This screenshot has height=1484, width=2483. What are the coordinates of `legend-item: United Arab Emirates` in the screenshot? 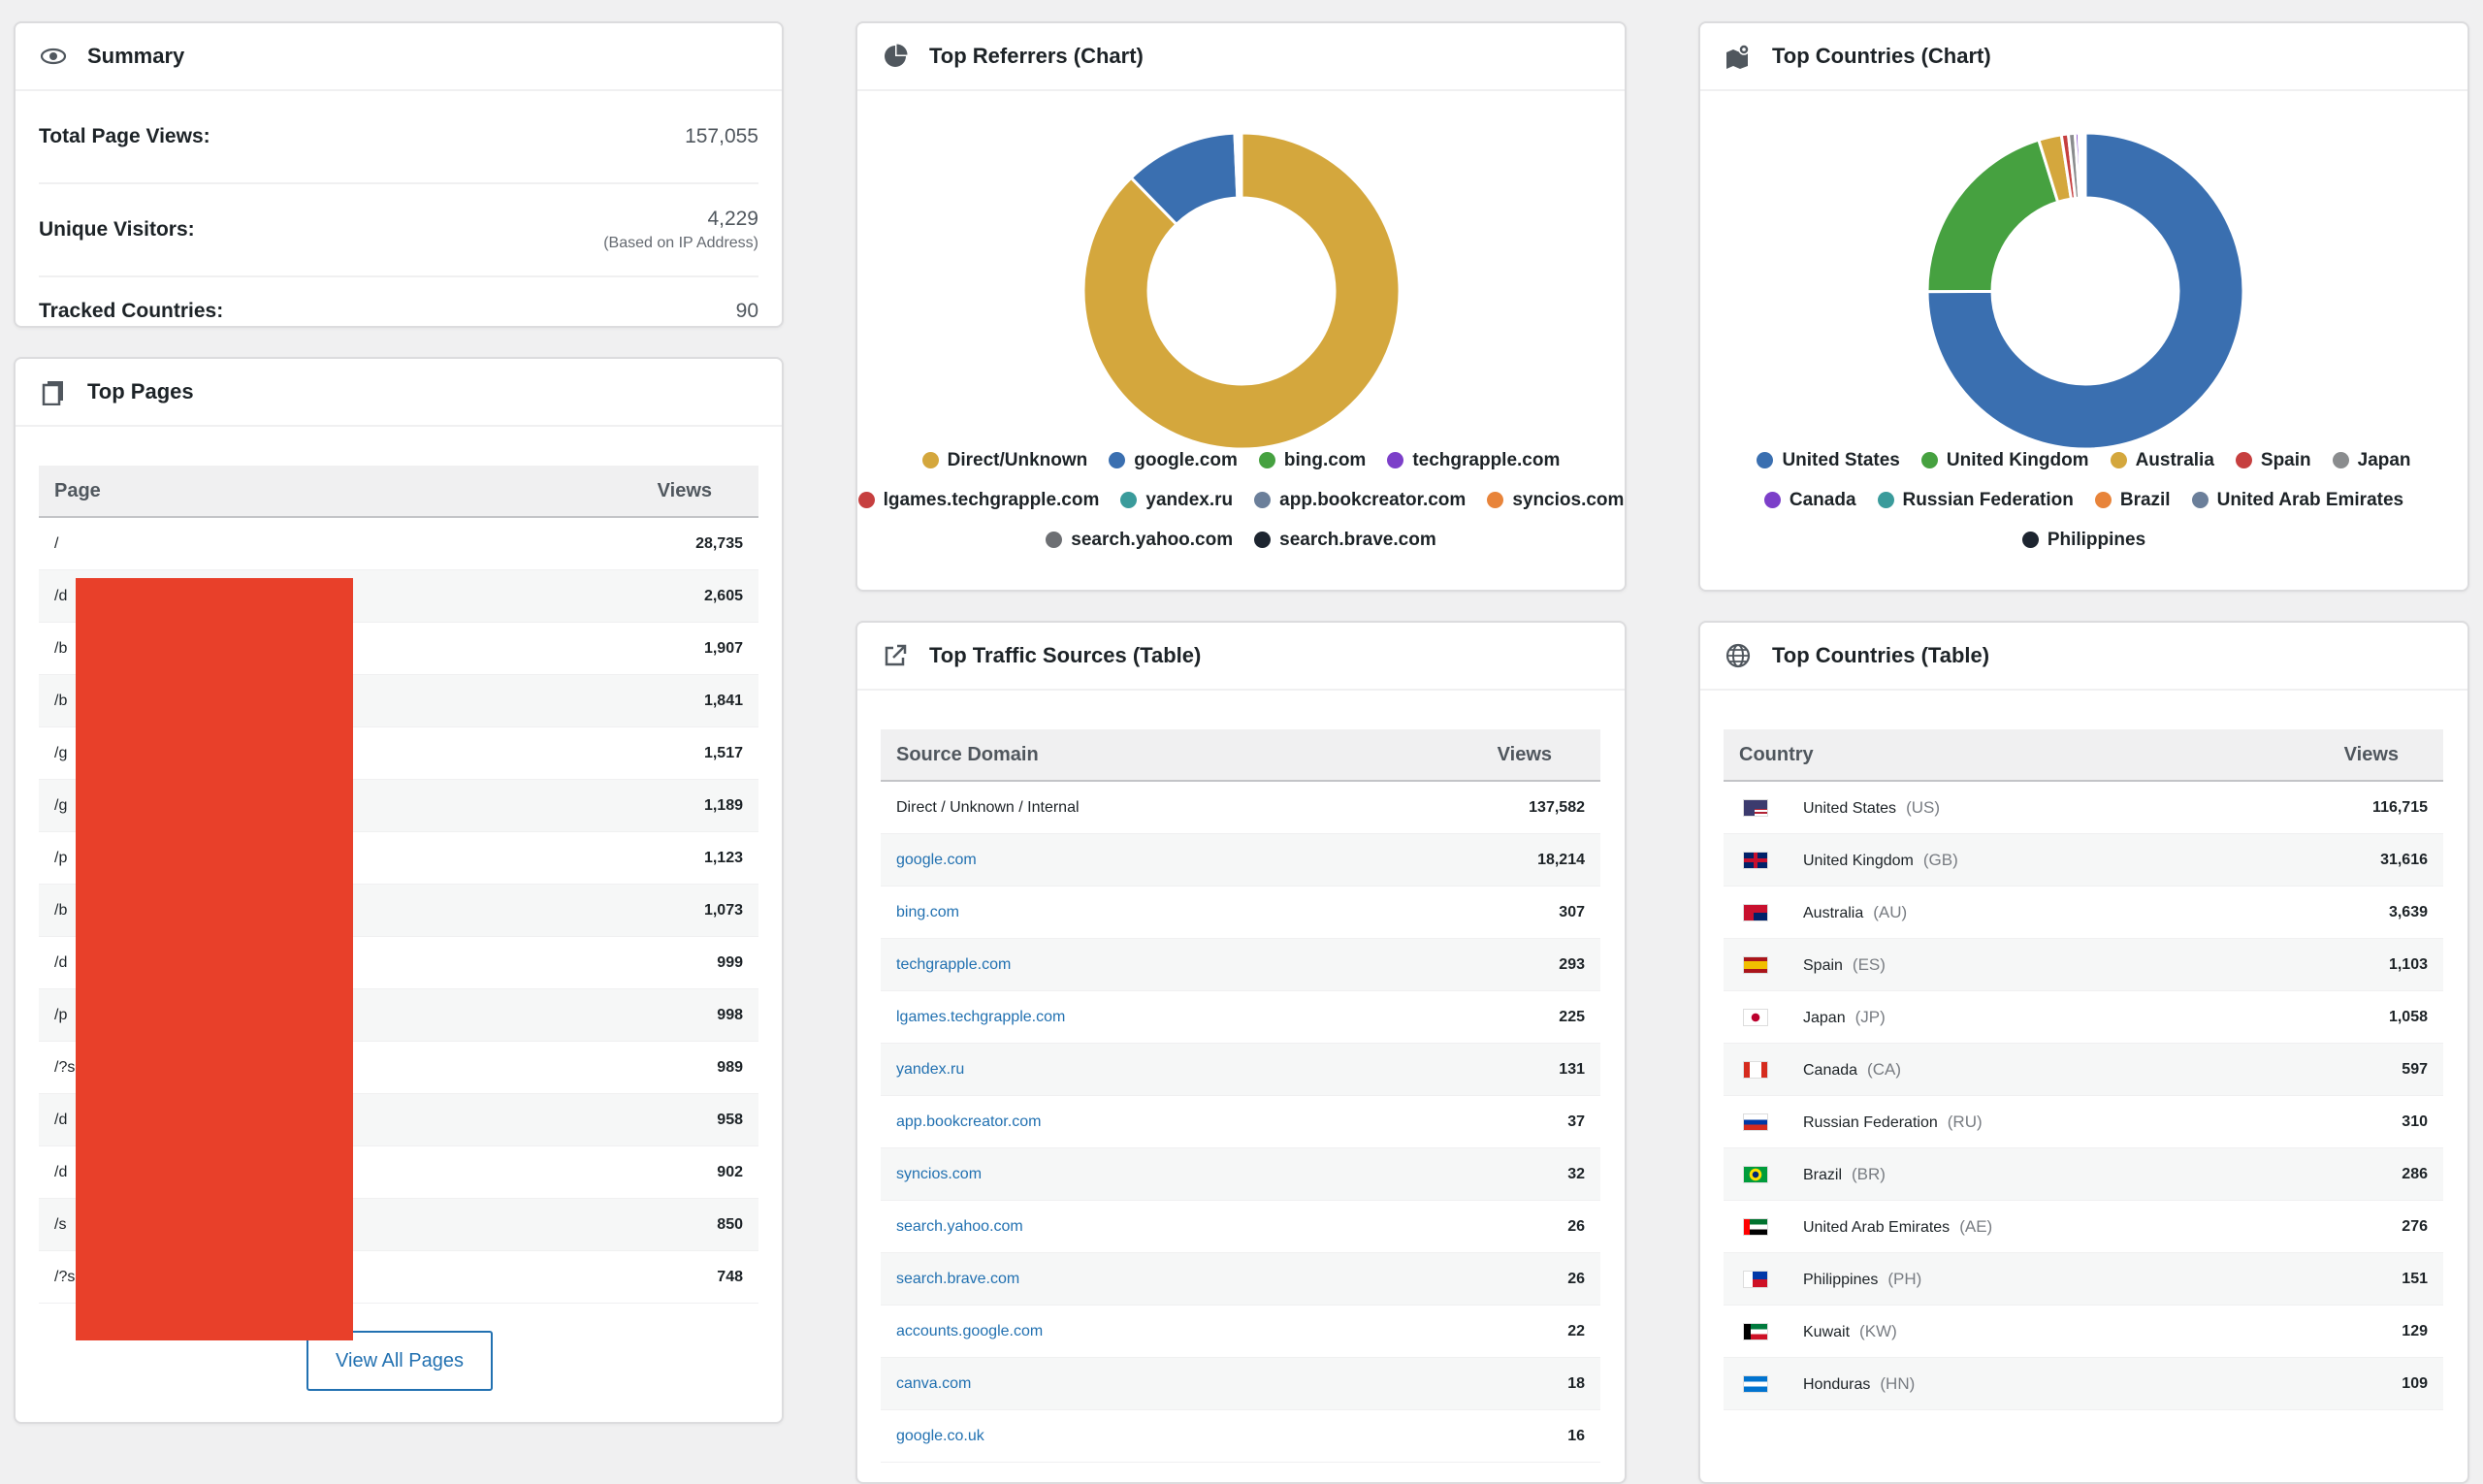 It's located at (2298, 500).